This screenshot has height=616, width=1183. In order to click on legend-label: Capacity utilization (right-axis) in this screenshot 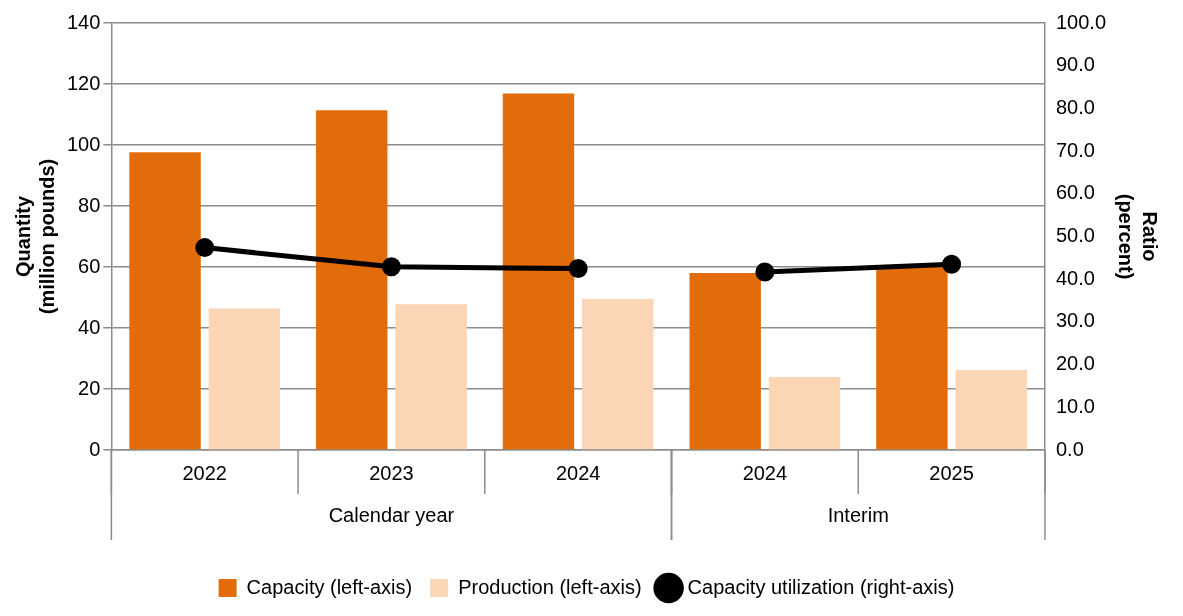, I will do `click(821, 586)`.